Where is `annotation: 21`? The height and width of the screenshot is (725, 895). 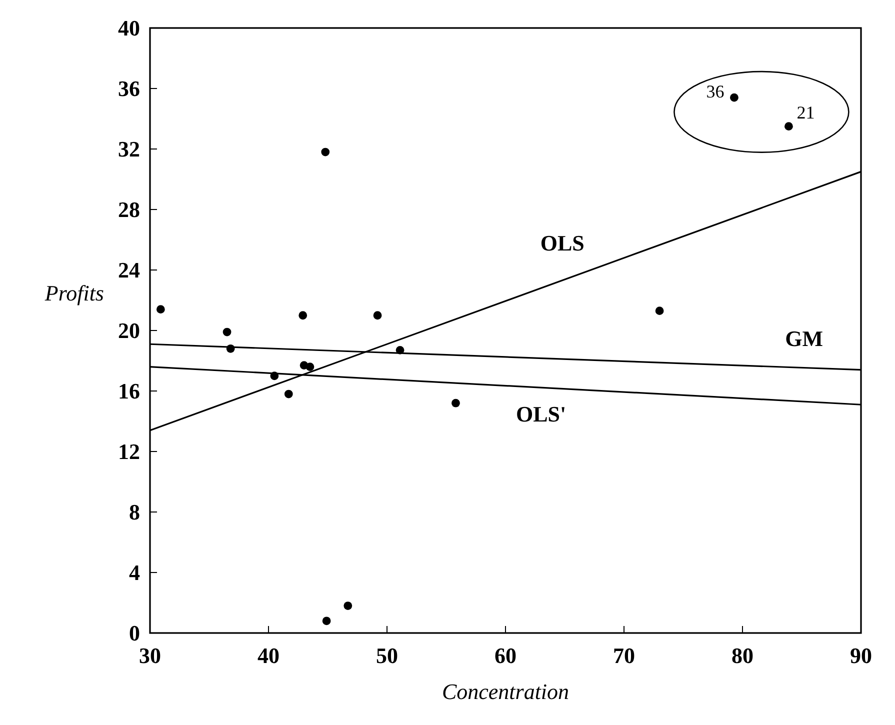
annotation: 21 is located at coordinates (805, 112).